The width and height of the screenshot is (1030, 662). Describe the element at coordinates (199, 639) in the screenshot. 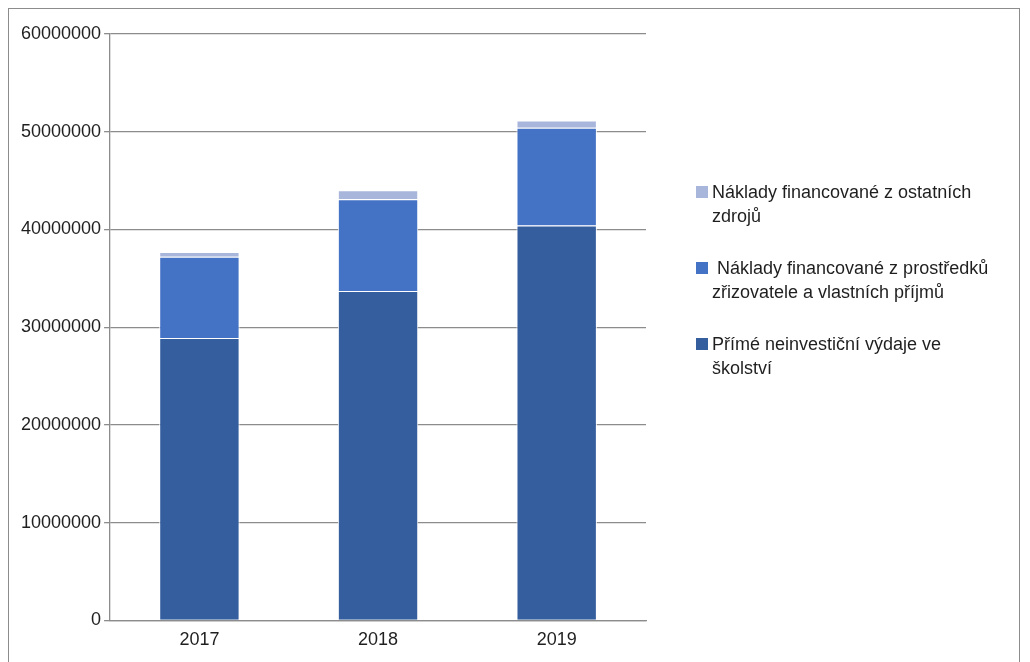

I see `x-tick-label: 2017` at that location.